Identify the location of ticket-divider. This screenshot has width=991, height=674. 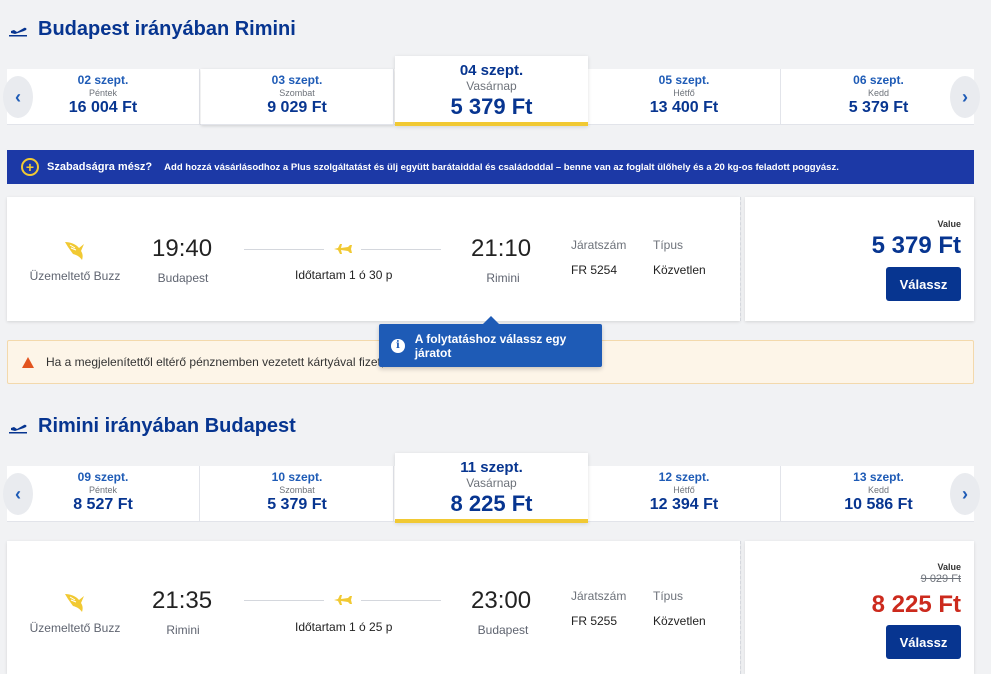
(742, 259).